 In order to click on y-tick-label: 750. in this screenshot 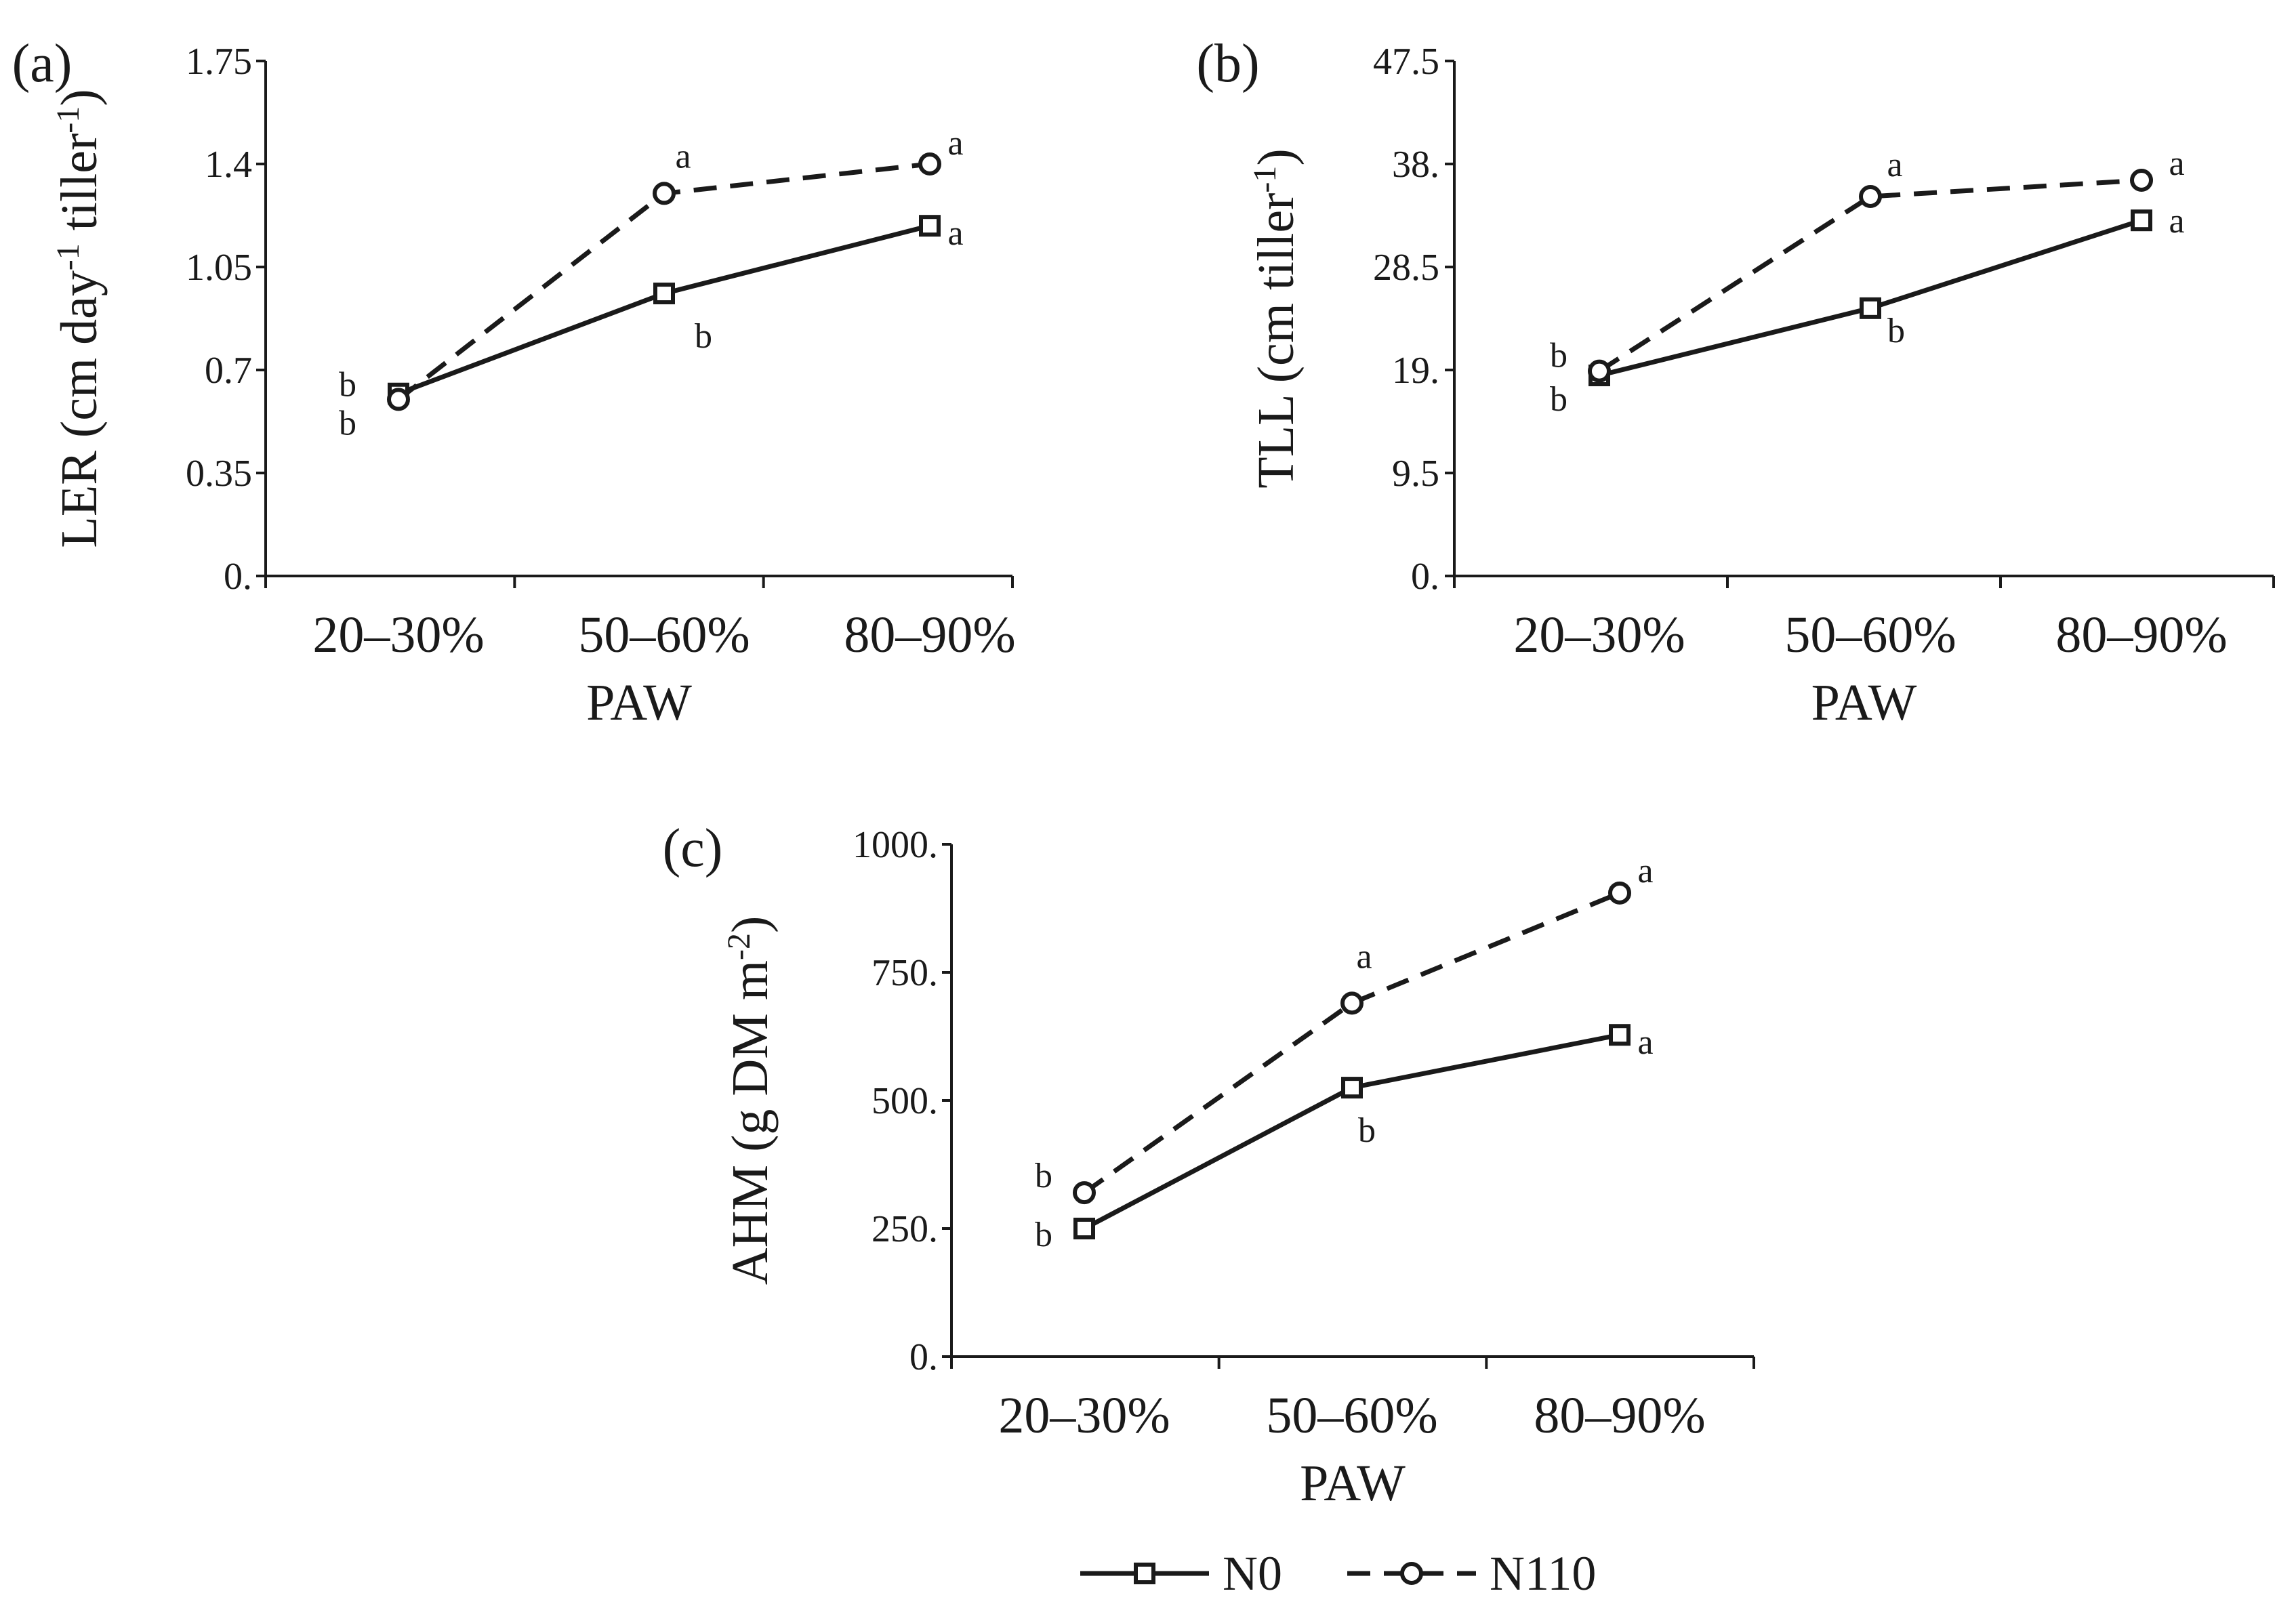, I will do `click(905, 973)`.